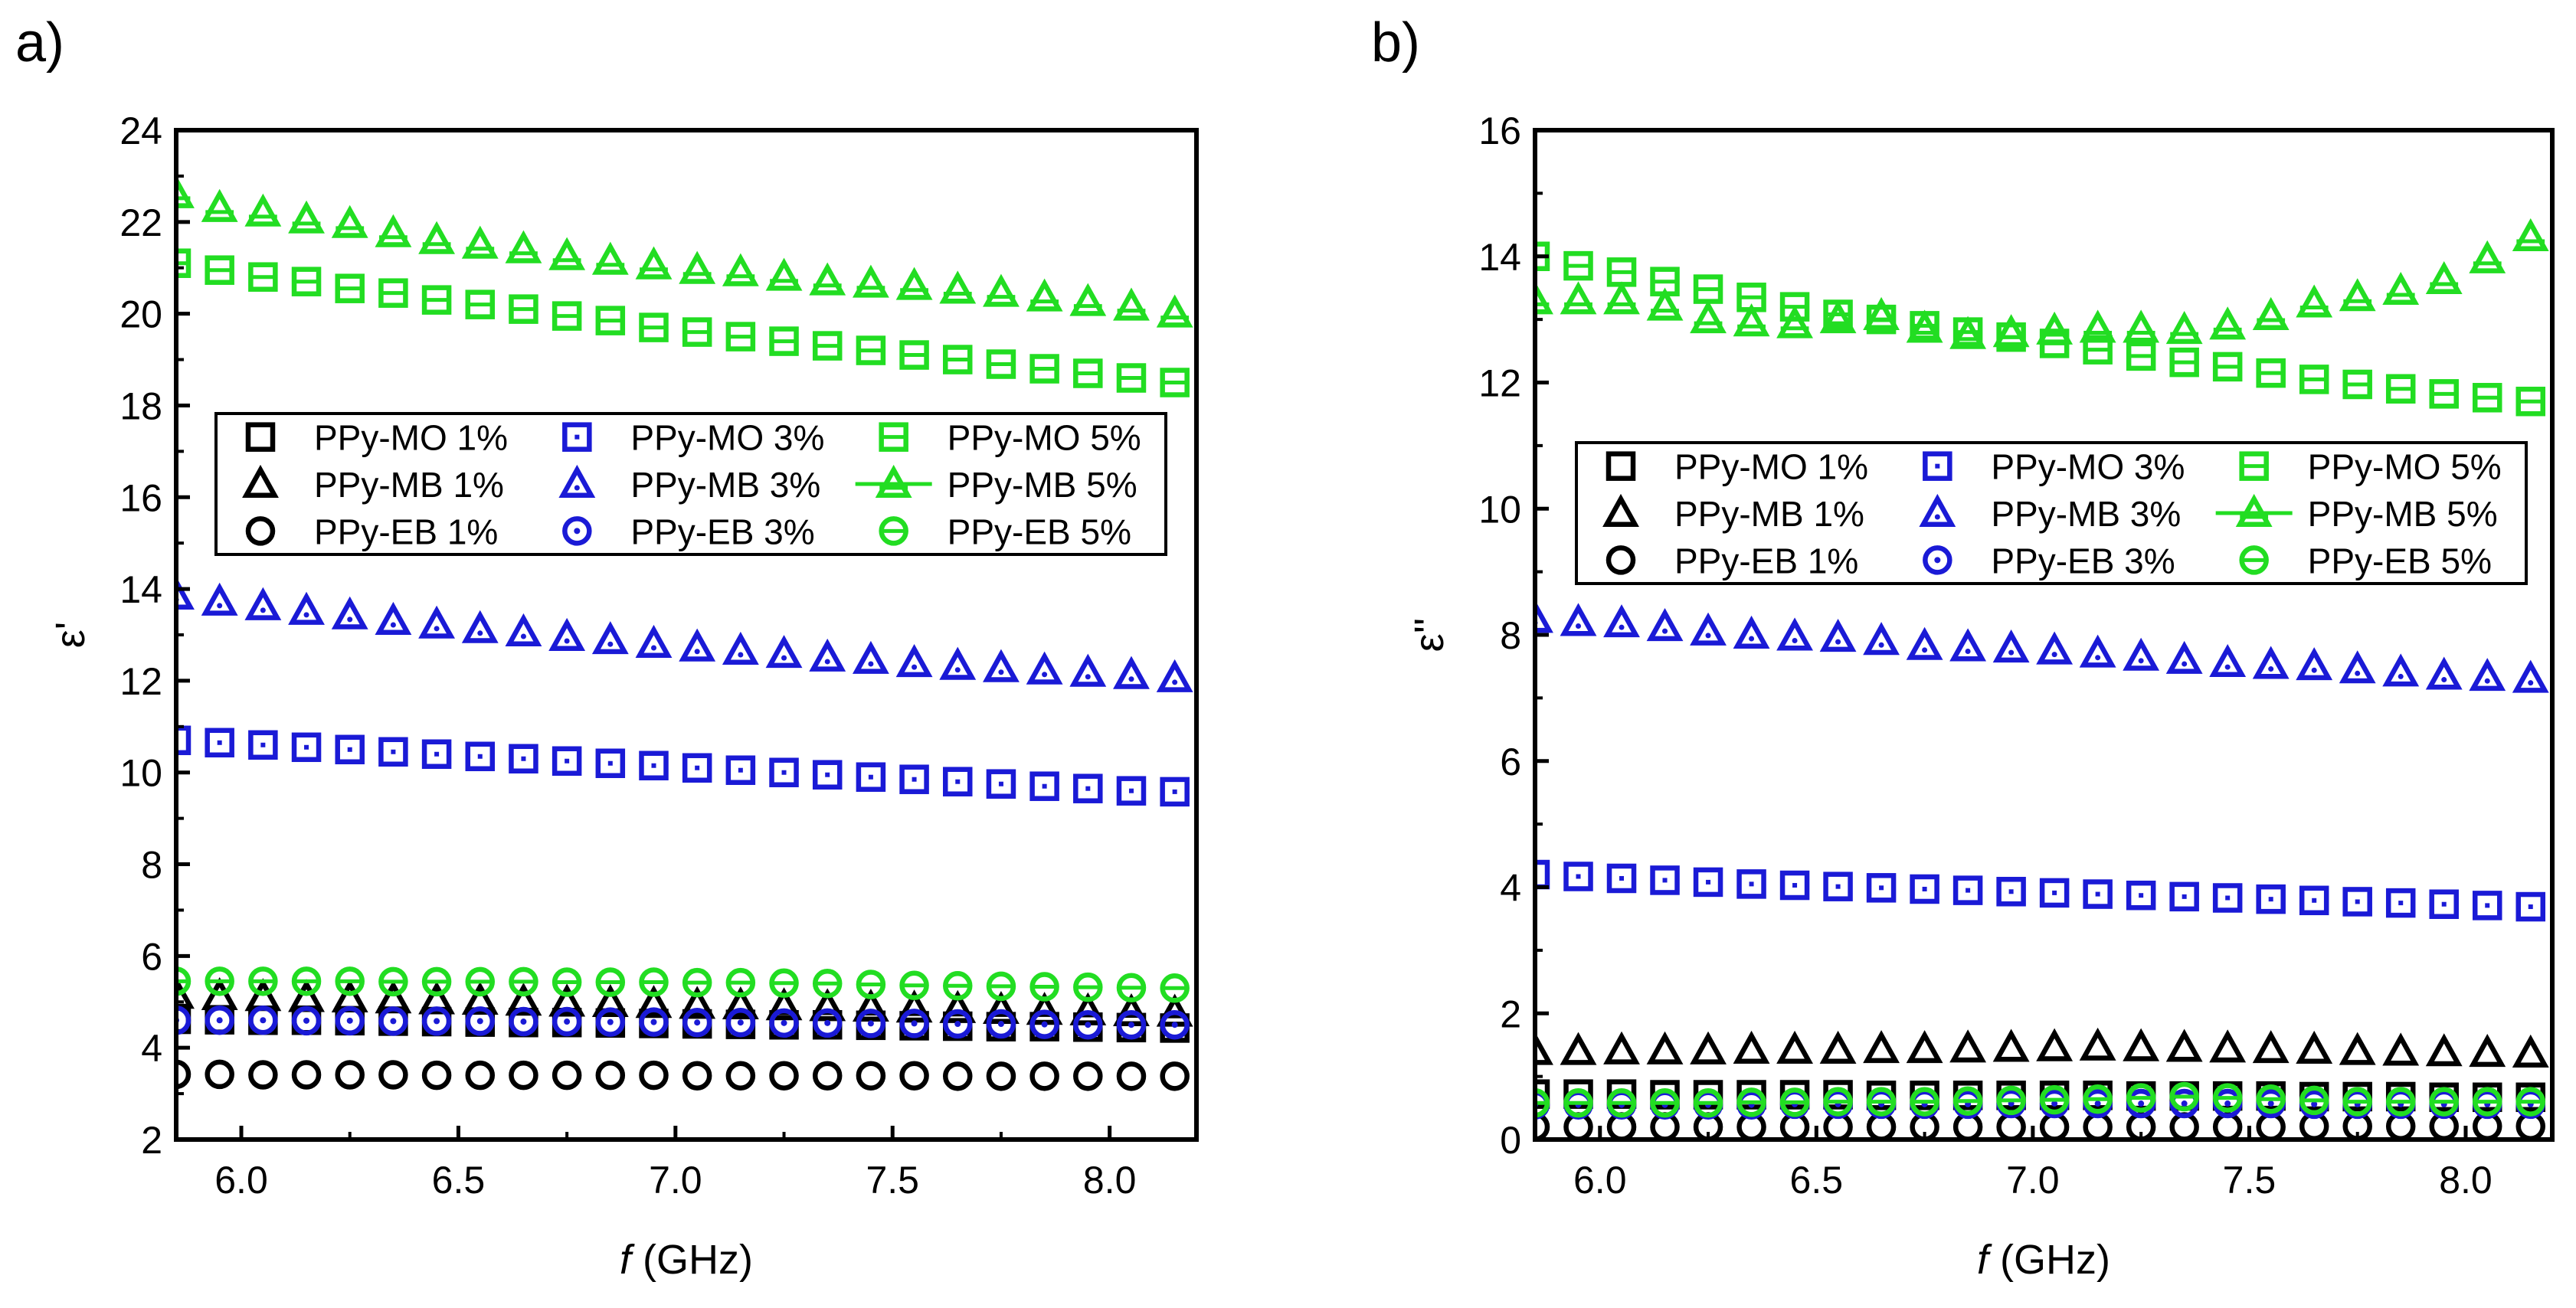 The image size is (2576, 1308). Describe the element at coordinates (722, 531) in the screenshot. I see `legend-label-a-1-2: PPy-EB 3%` at that location.